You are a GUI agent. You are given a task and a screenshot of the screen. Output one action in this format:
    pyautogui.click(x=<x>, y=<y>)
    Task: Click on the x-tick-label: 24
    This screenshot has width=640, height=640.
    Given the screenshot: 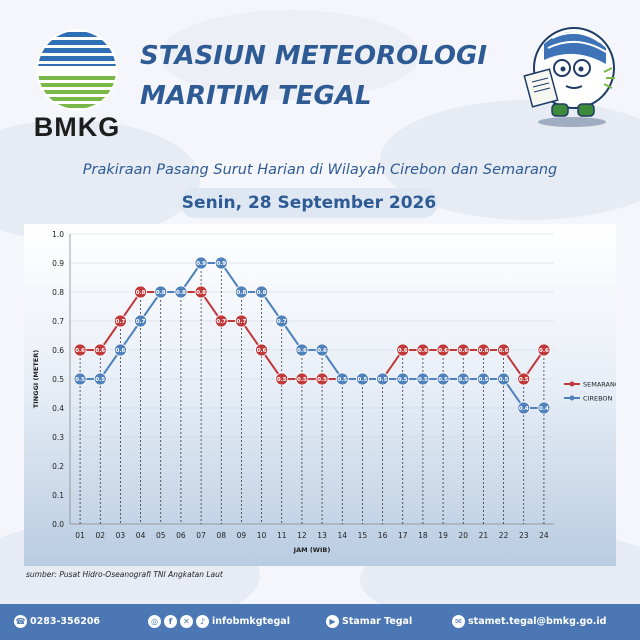 What is the action you would take?
    pyautogui.click(x=544, y=535)
    